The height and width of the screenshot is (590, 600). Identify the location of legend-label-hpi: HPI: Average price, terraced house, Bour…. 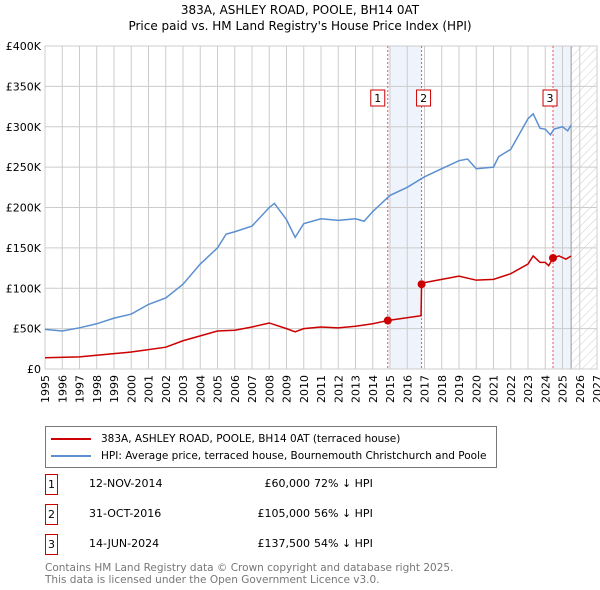
(294, 456).